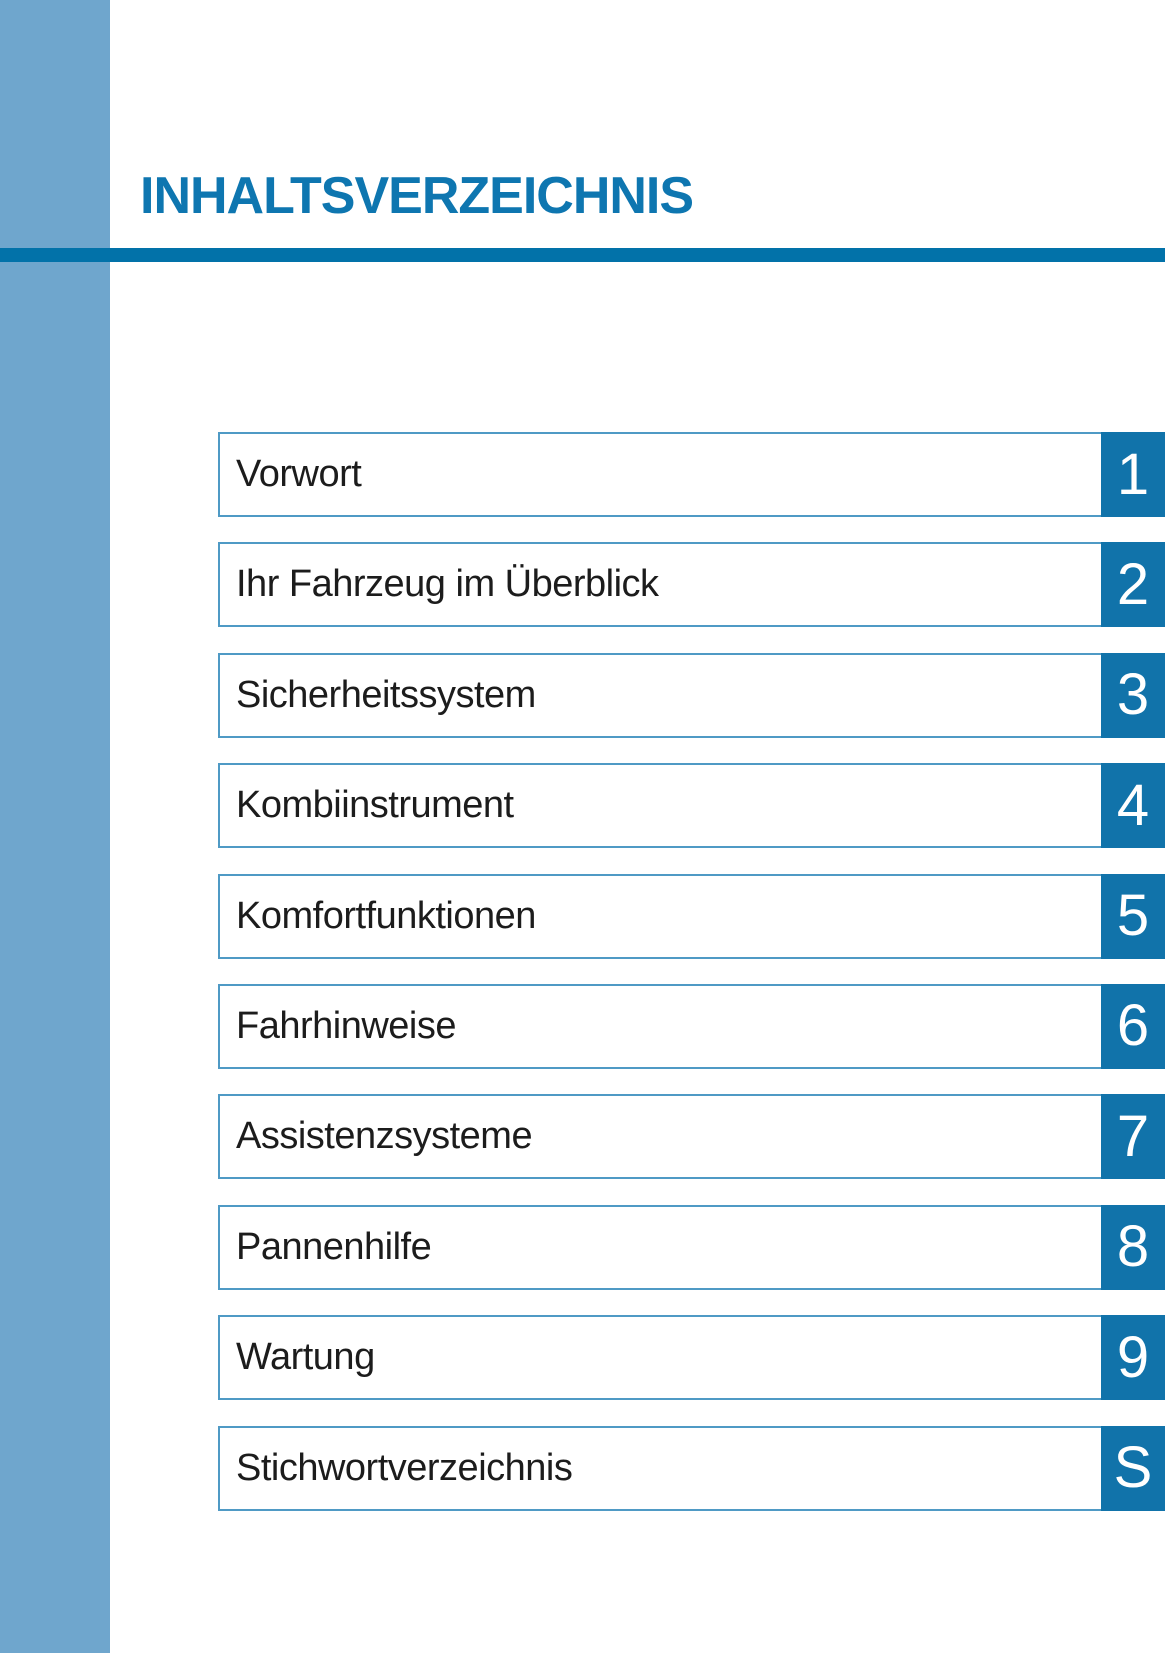 The height and width of the screenshot is (1653, 1165). I want to click on toc-row: Sicherheitssystem 3, so click(691, 695).